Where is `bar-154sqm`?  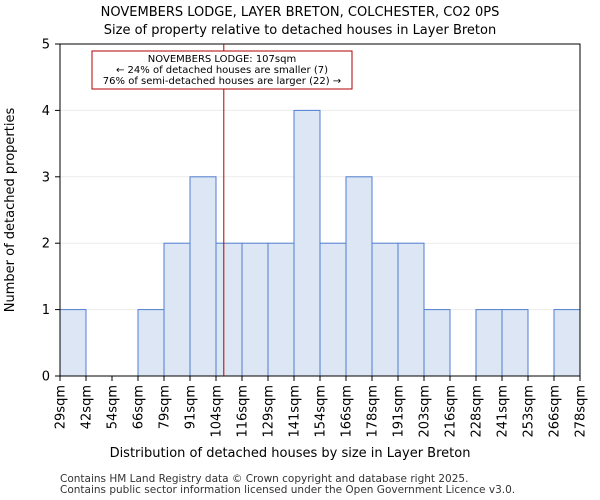
bar-154sqm is located at coordinates (333, 309).